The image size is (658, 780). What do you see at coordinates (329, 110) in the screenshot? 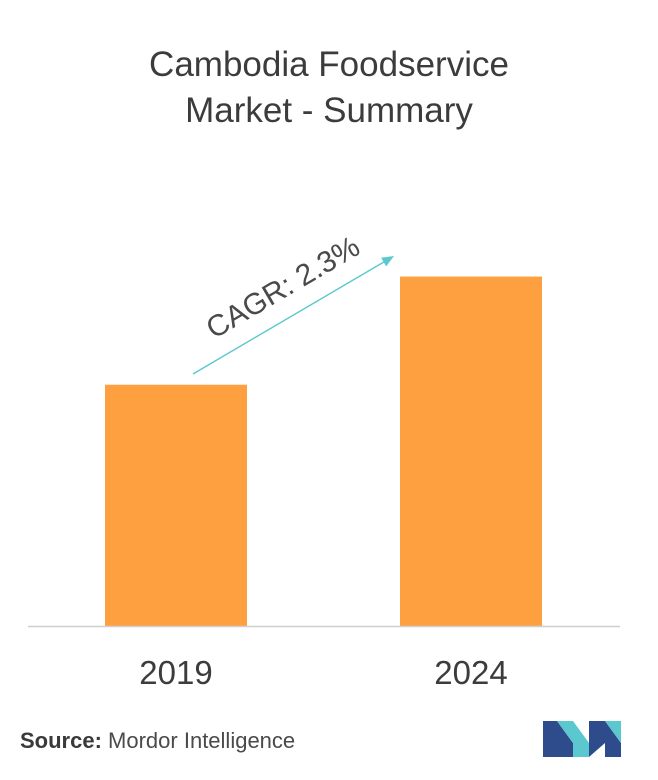
I see `chart-title-line-2: Market - Summary` at bounding box center [329, 110].